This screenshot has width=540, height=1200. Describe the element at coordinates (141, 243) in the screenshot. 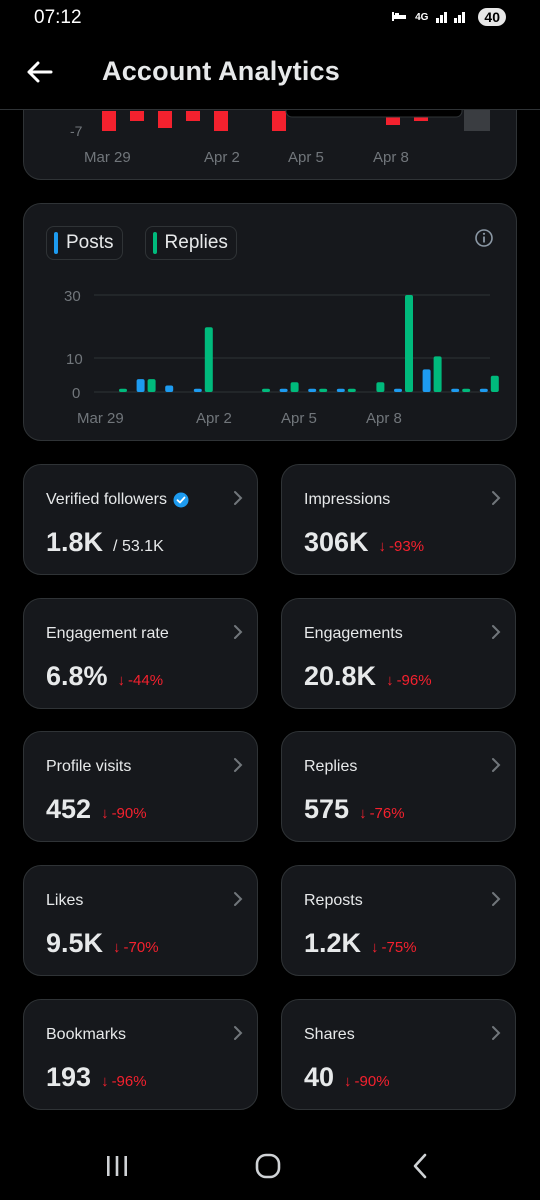

I see `chart-legend: Posts Replies` at that location.